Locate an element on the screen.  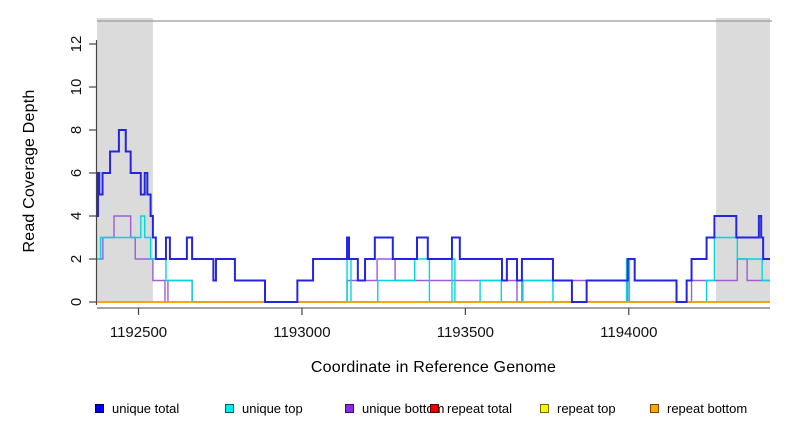
legend-item-unique-top: unique top is located at coordinates (264, 408).